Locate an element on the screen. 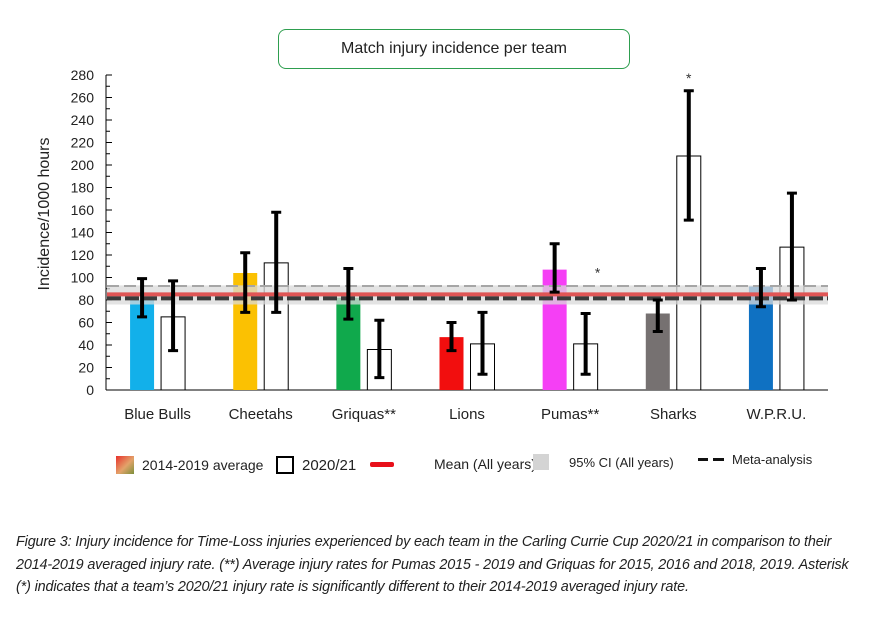  chart-title: Match injury incidence per team is located at coordinates (454, 49).